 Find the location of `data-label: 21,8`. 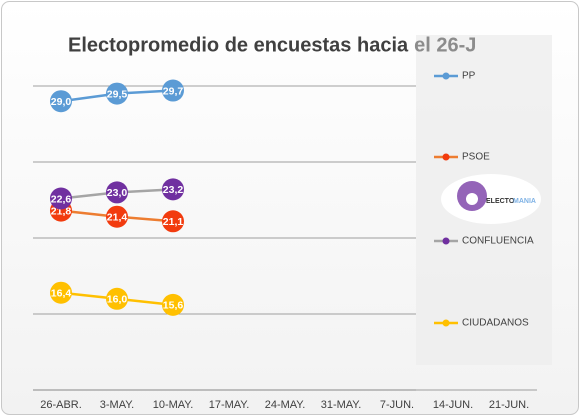

data-label: 21,8 is located at coordinates (61, 211).